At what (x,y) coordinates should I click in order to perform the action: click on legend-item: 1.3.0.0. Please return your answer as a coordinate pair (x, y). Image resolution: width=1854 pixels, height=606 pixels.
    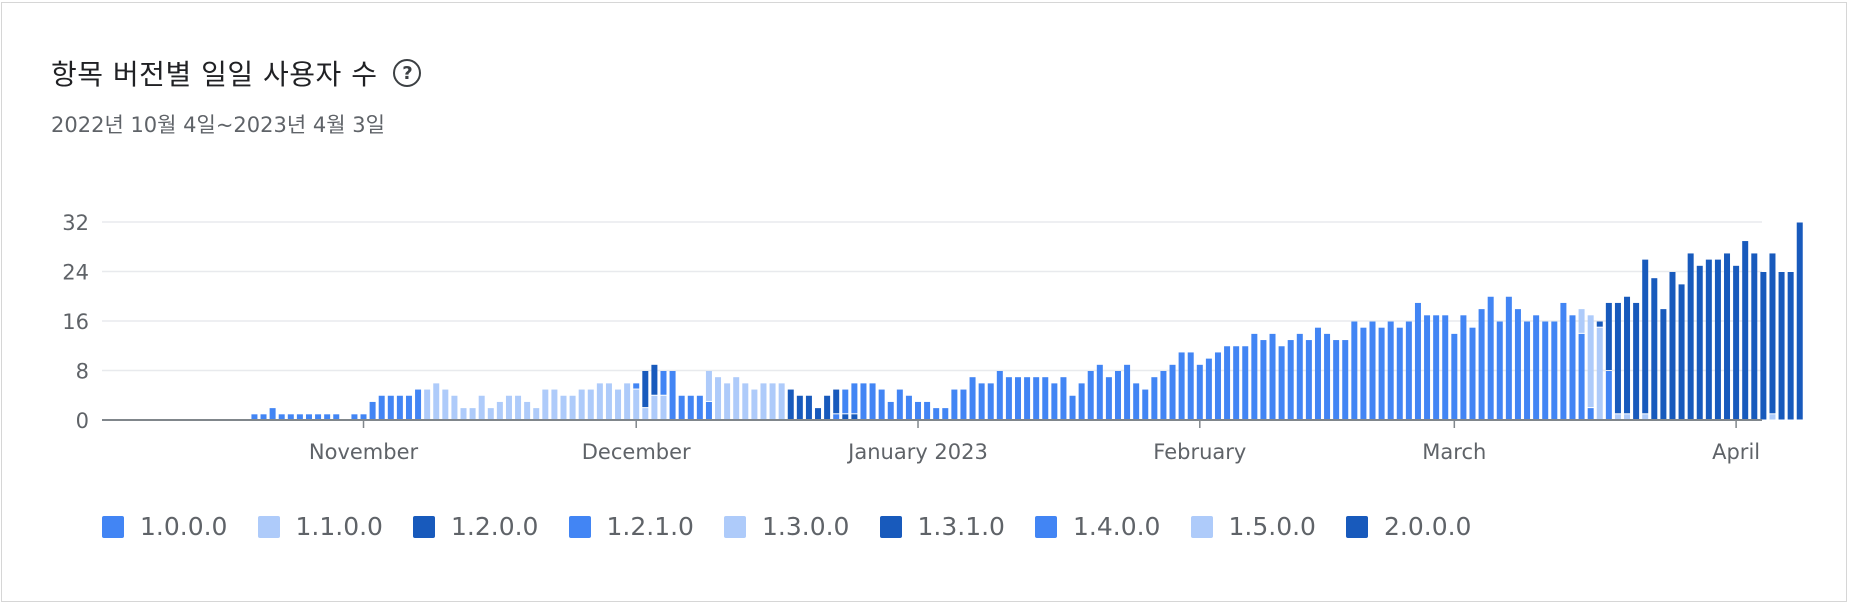
    Looking at the image, I should click on (802, 526).